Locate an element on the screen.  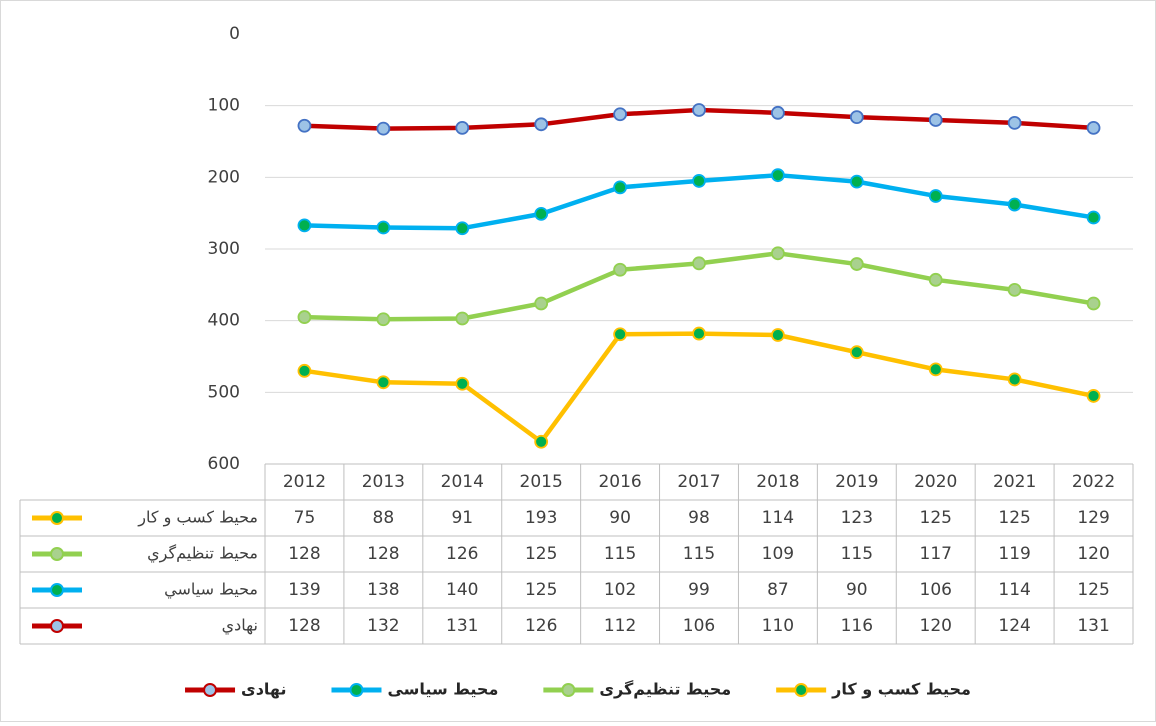
table-cell: 112 is located at coordinates (620, 626).